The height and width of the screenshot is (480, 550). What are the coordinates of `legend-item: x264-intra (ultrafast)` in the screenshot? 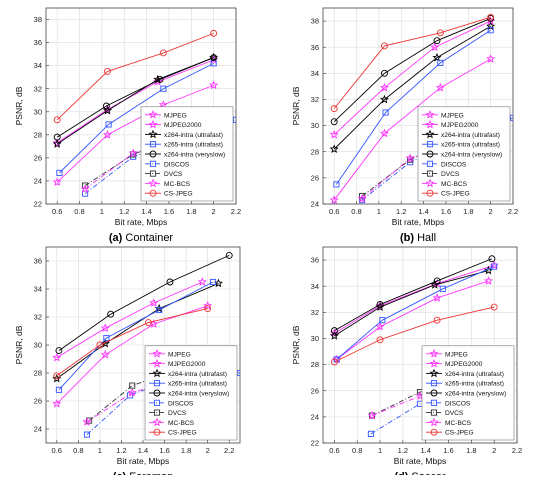 It's located at (461, 134).